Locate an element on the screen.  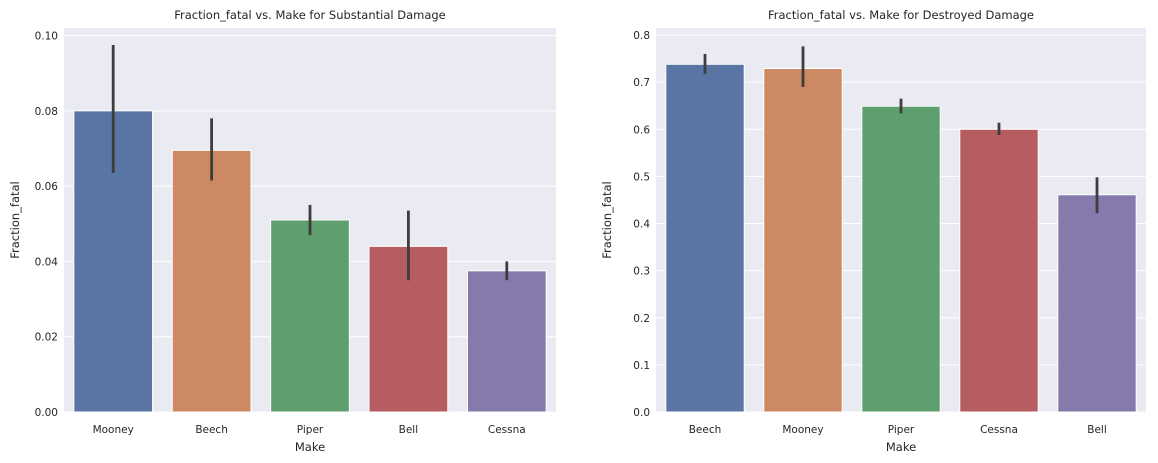
bar-bell is located at coordinates (1097, 303).